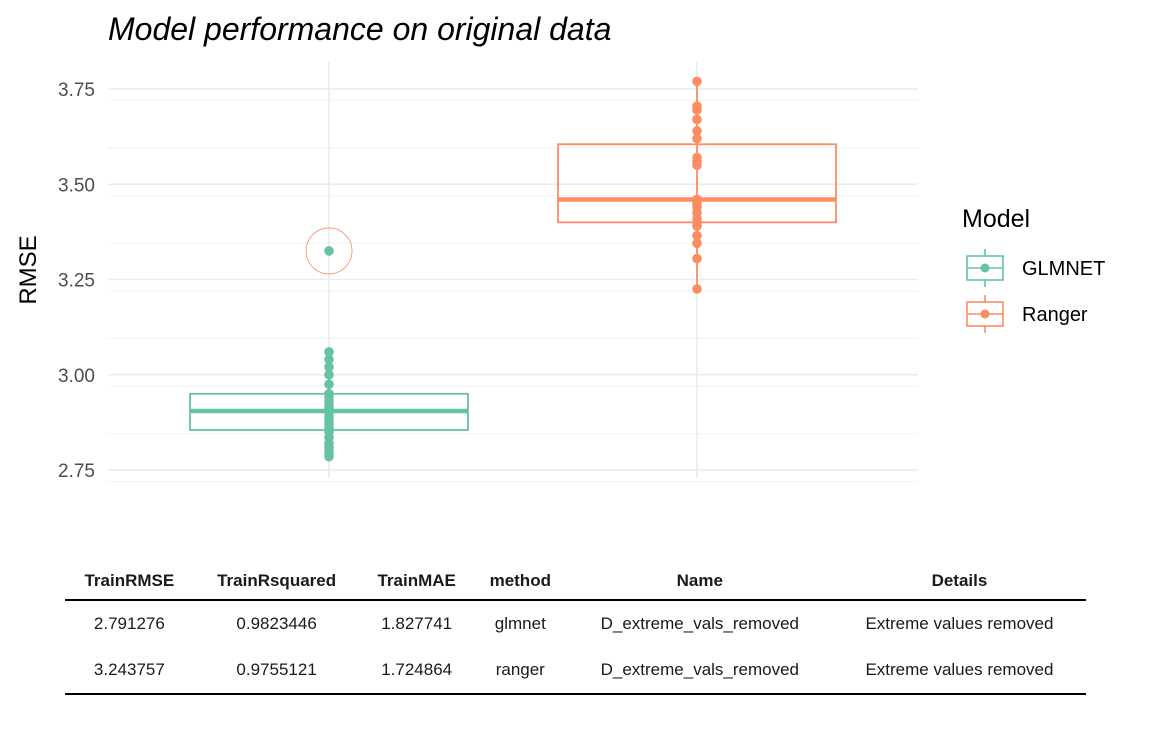 The width and height of the screenshot is (1152, 748). I want to click on table-cell: 2.791276, so click(129, 623).